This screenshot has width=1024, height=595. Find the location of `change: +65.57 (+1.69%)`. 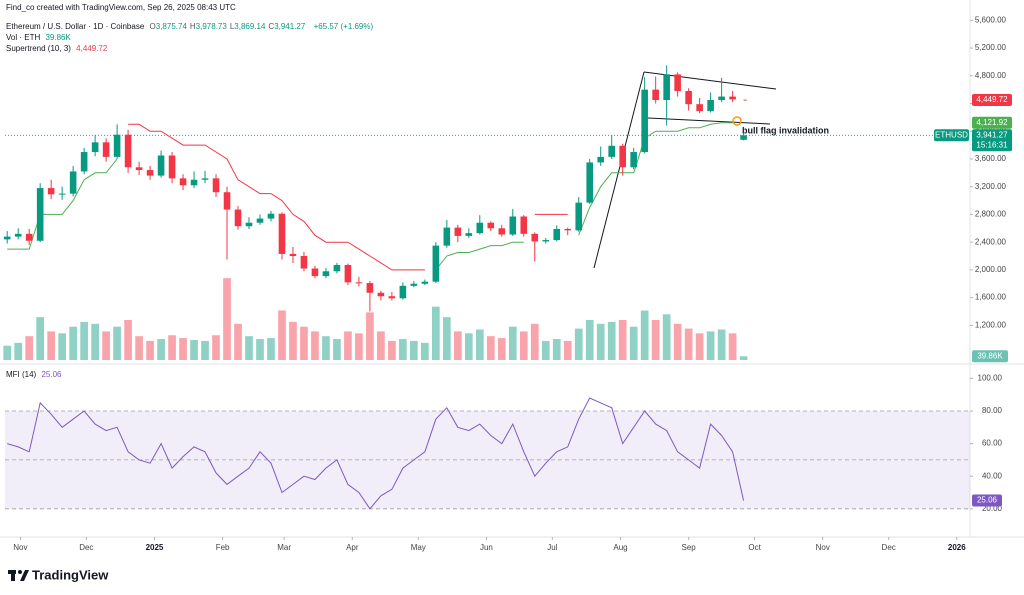

change: +65.57 (+1.69%) is located at coordinates (343, 26).